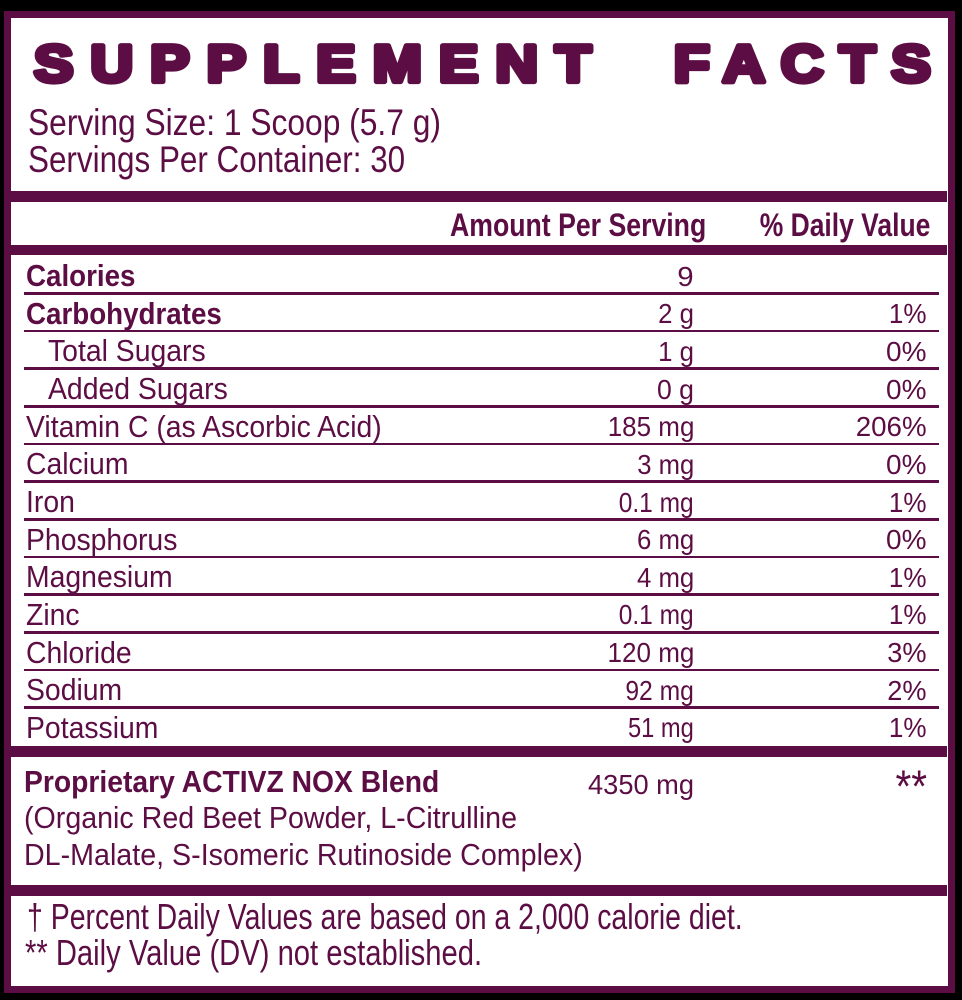 The height and width of the screenshot is (1000, 962). Describe the element at coordinates (810, 64) in the screenshot. I see `svg-text: FACTS` at that location.